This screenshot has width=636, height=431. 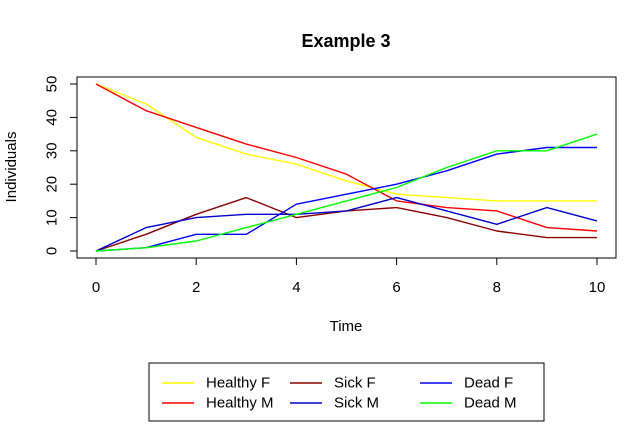 What do you see at coordinates (240, 403) in the screenshot?
I see `legend-label-healthy-m: Healthy M` at bounding box center [240, 403].